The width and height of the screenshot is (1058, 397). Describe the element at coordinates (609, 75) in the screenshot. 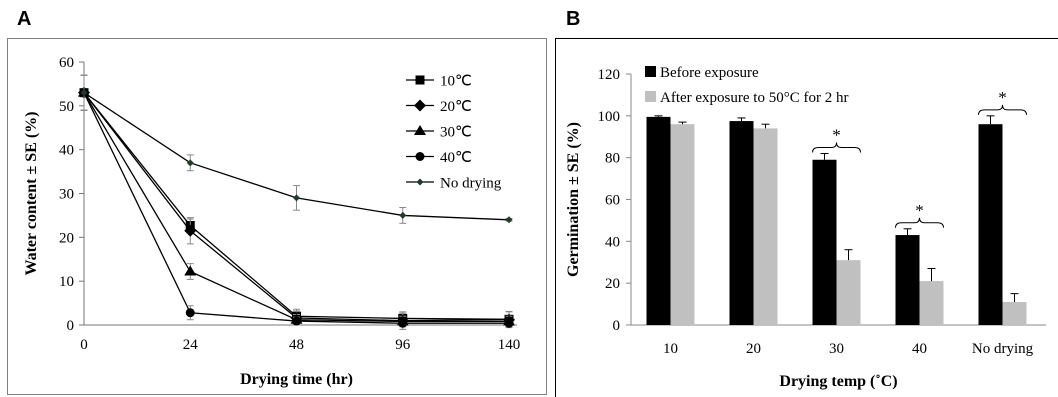

I see `panel-b-y-tick-label: 120` at that location.